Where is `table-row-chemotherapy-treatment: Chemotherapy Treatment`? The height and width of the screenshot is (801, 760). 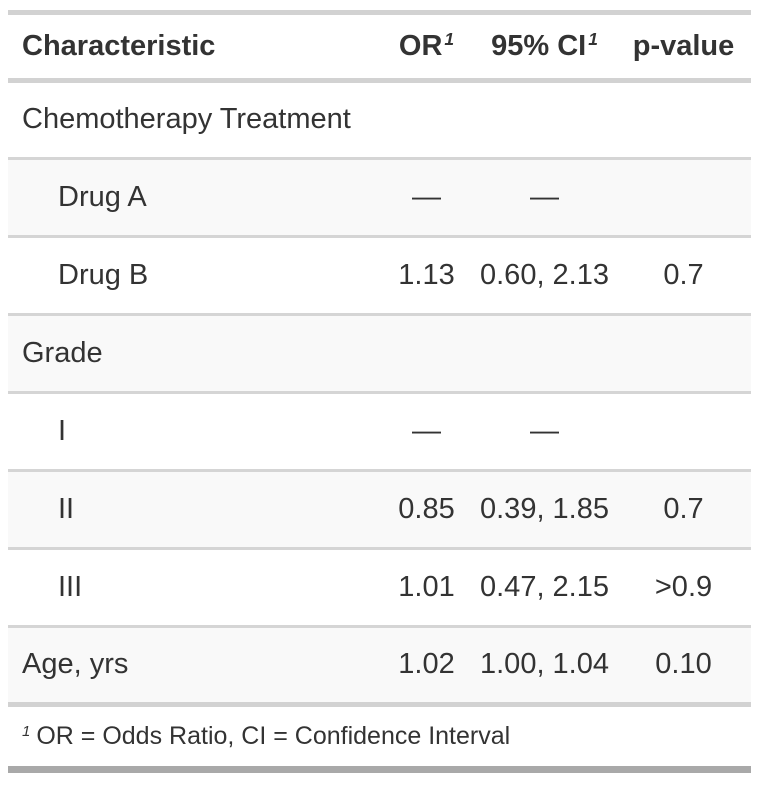 table-row-chemotherapy-treatment: Chemotherapy Treatment is located at coordinates (379, 119).